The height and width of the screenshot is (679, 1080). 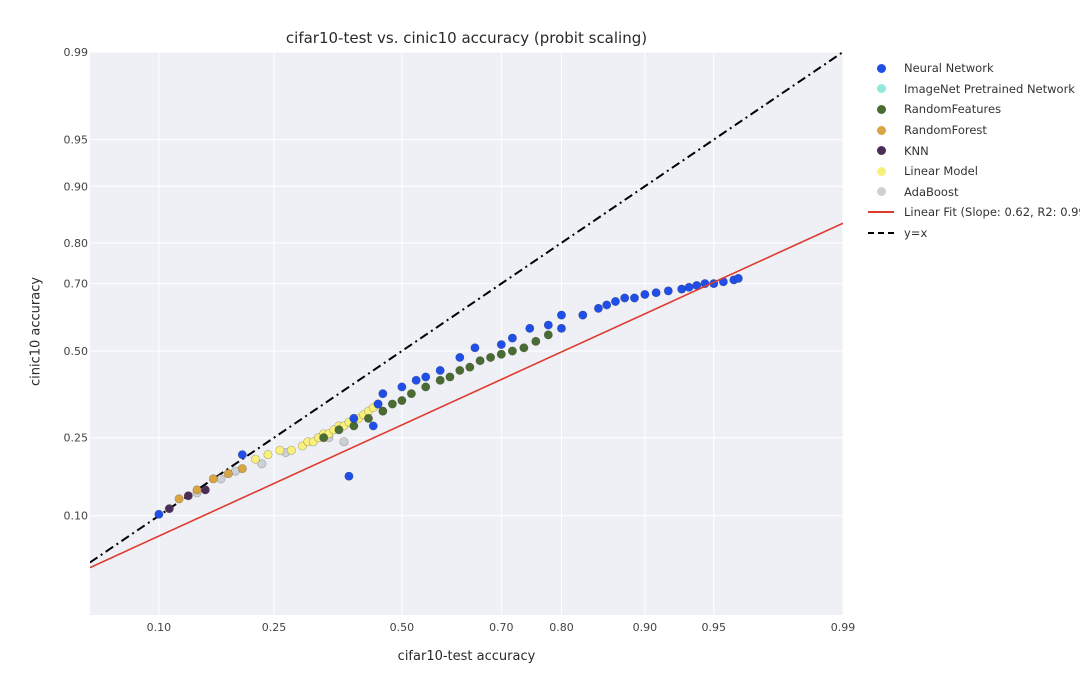 What do you see at coordinates (945, 130) in the screenshot?
I see `legend-label: RandomForest` at bounding box center [945, 130].